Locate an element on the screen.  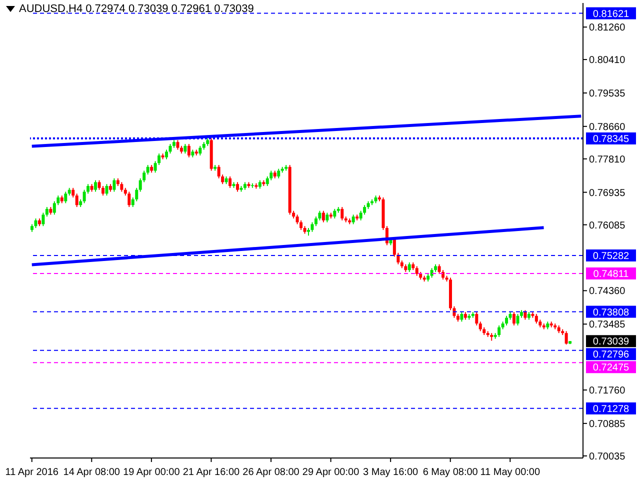
y-tick-label: 0.80410 is located at coordinates (607, 60).